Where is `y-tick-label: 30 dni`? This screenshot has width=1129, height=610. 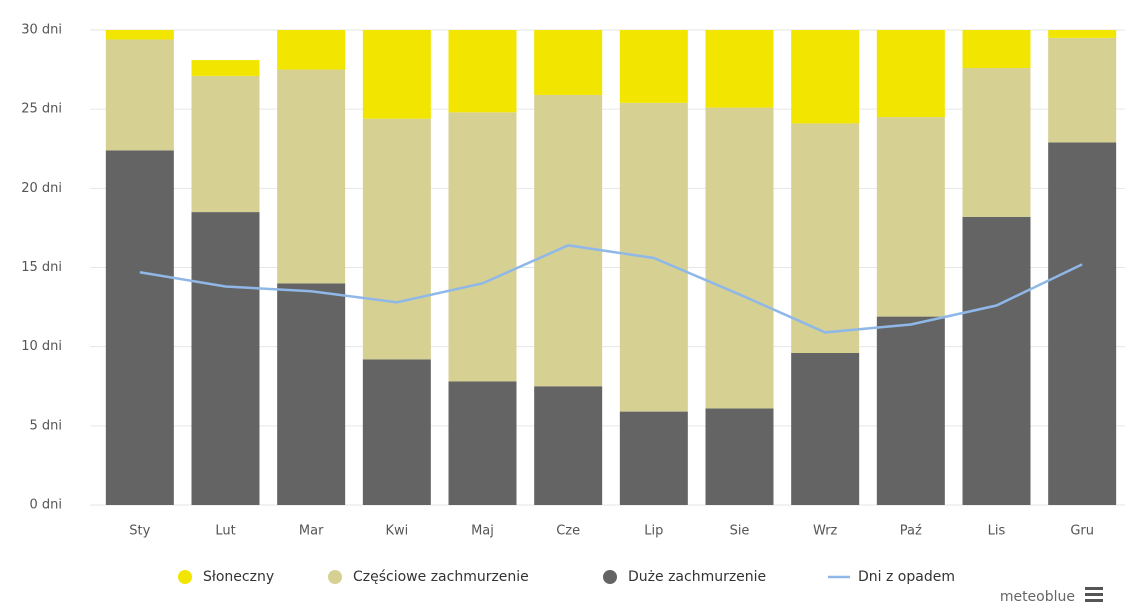
y-tick-label: 30 dni is located at coordinates (41, 30).